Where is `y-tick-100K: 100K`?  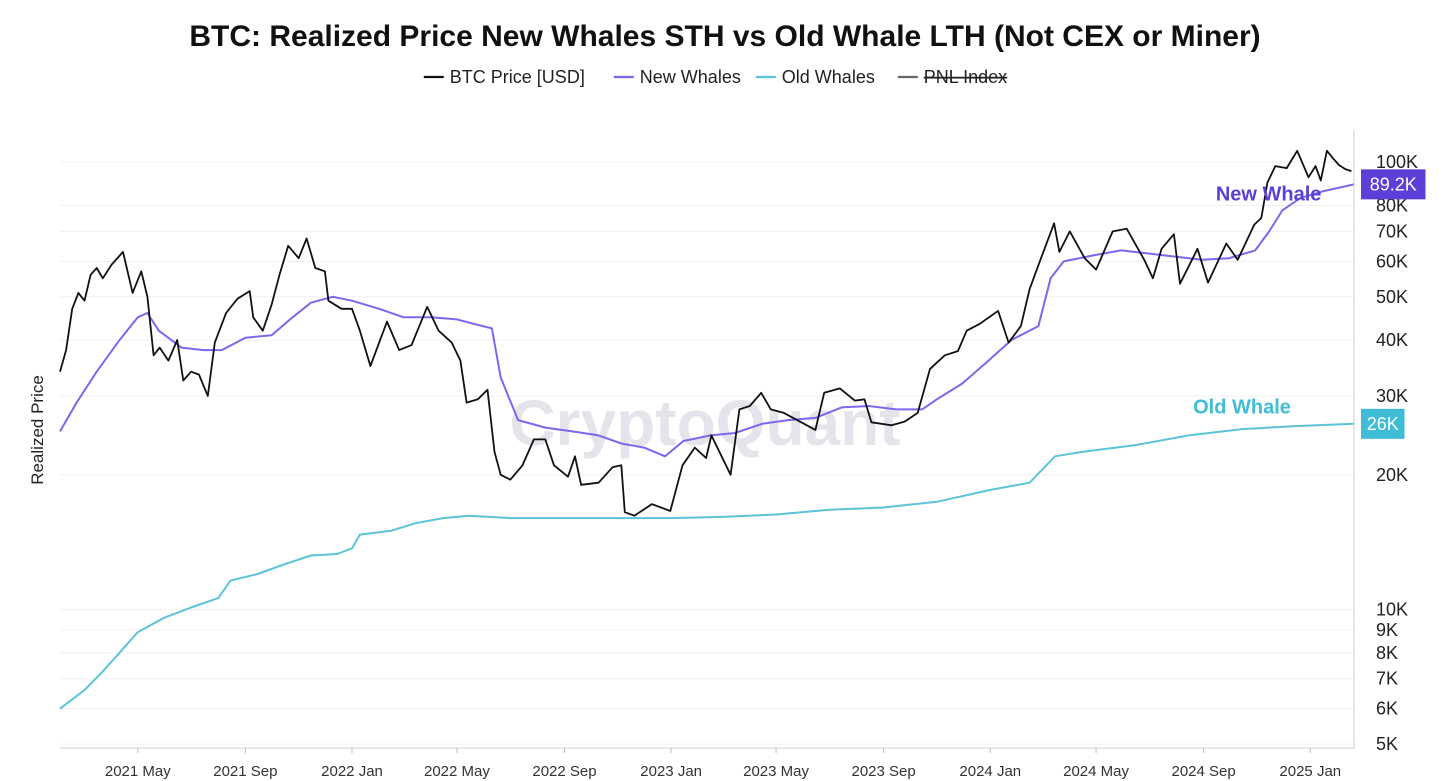
y-tick-100K: 100K is located at coordinates (1397, 162).